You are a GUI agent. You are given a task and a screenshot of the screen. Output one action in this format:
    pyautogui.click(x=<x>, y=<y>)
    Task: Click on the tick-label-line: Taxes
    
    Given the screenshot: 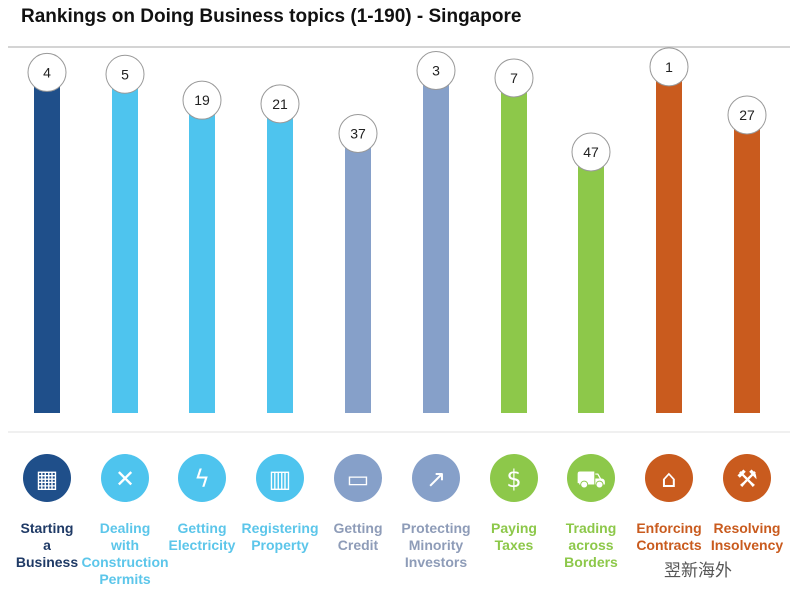 What is the action you would take?
    pyautogui.click(x=514, y=545)
    